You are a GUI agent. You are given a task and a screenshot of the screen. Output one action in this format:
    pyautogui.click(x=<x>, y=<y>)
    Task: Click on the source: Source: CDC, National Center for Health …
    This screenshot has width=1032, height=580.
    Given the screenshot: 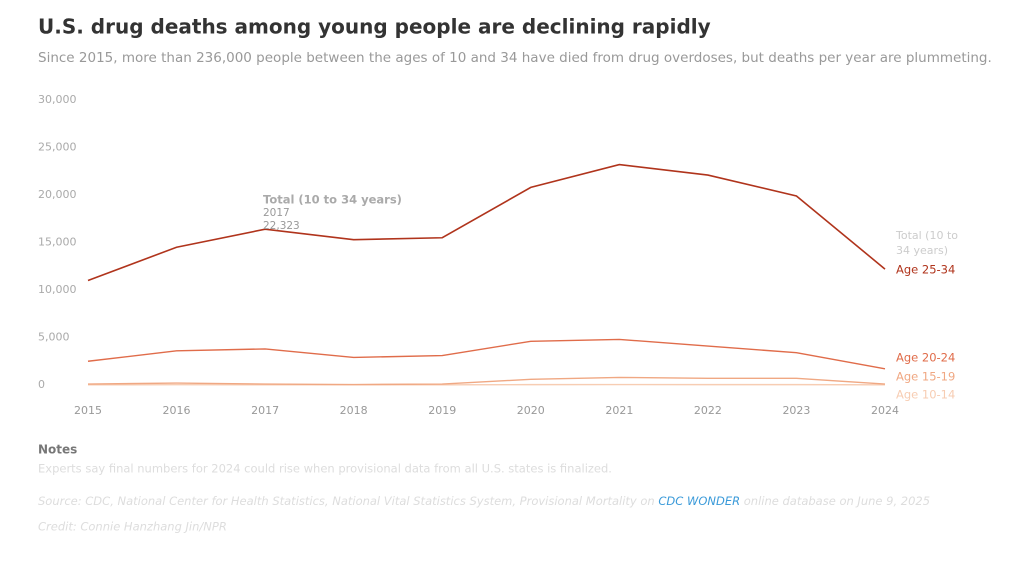 What is the action you would take?
    pyautogui.click(x=484, y=501)
    